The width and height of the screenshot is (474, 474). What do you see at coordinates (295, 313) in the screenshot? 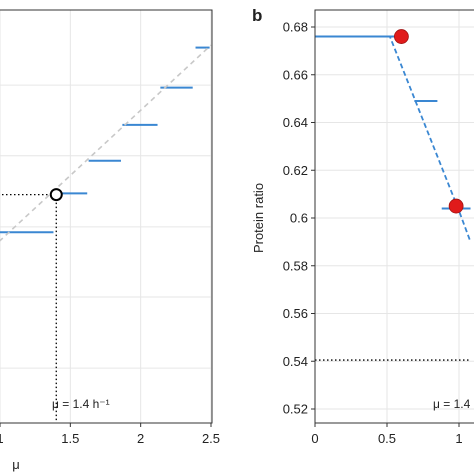
I see `panel-b-y-tick-label-2: 0.56` at bounding box center [295, 313].